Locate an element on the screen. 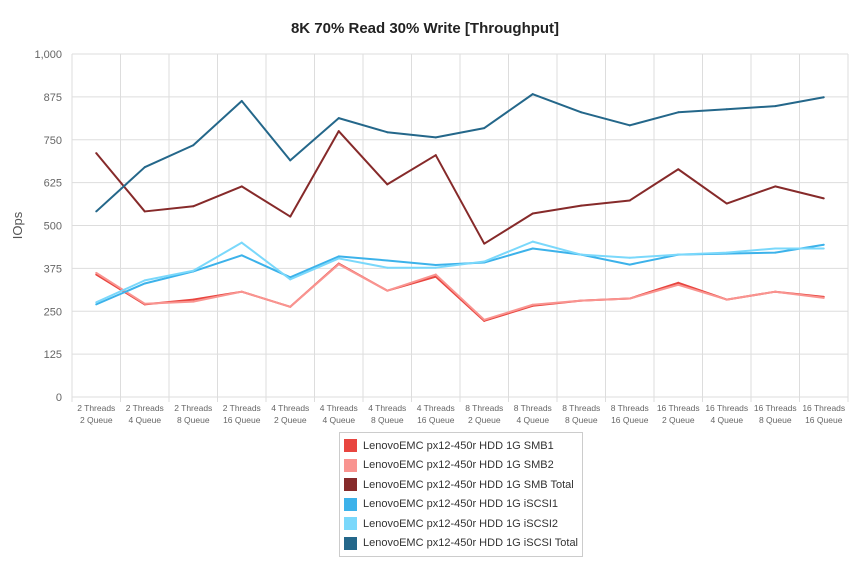 Image resolution: width=850 pixels, height=567 pixels. x-tick-label: 8 Queue is located at coordinates (387, 420).